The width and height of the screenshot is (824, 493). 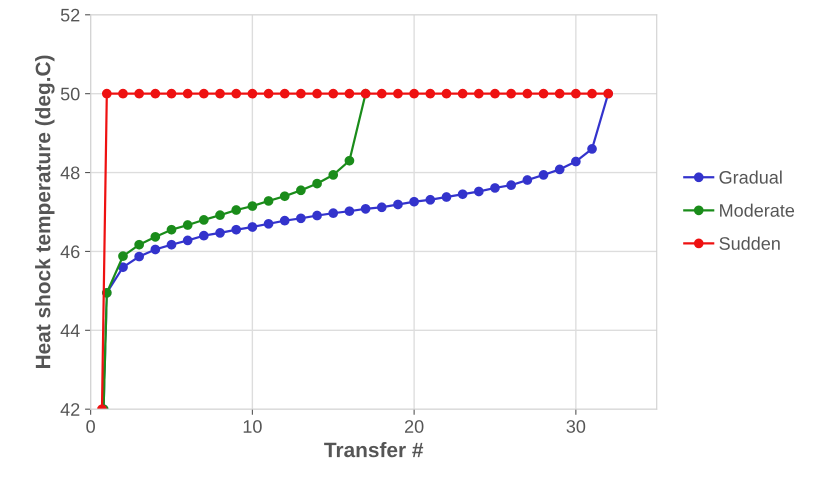 What do you see at coordinates (757, 210) in the screenshot?
I see `legend-label: Moderate` at bounding box center [757, 210].